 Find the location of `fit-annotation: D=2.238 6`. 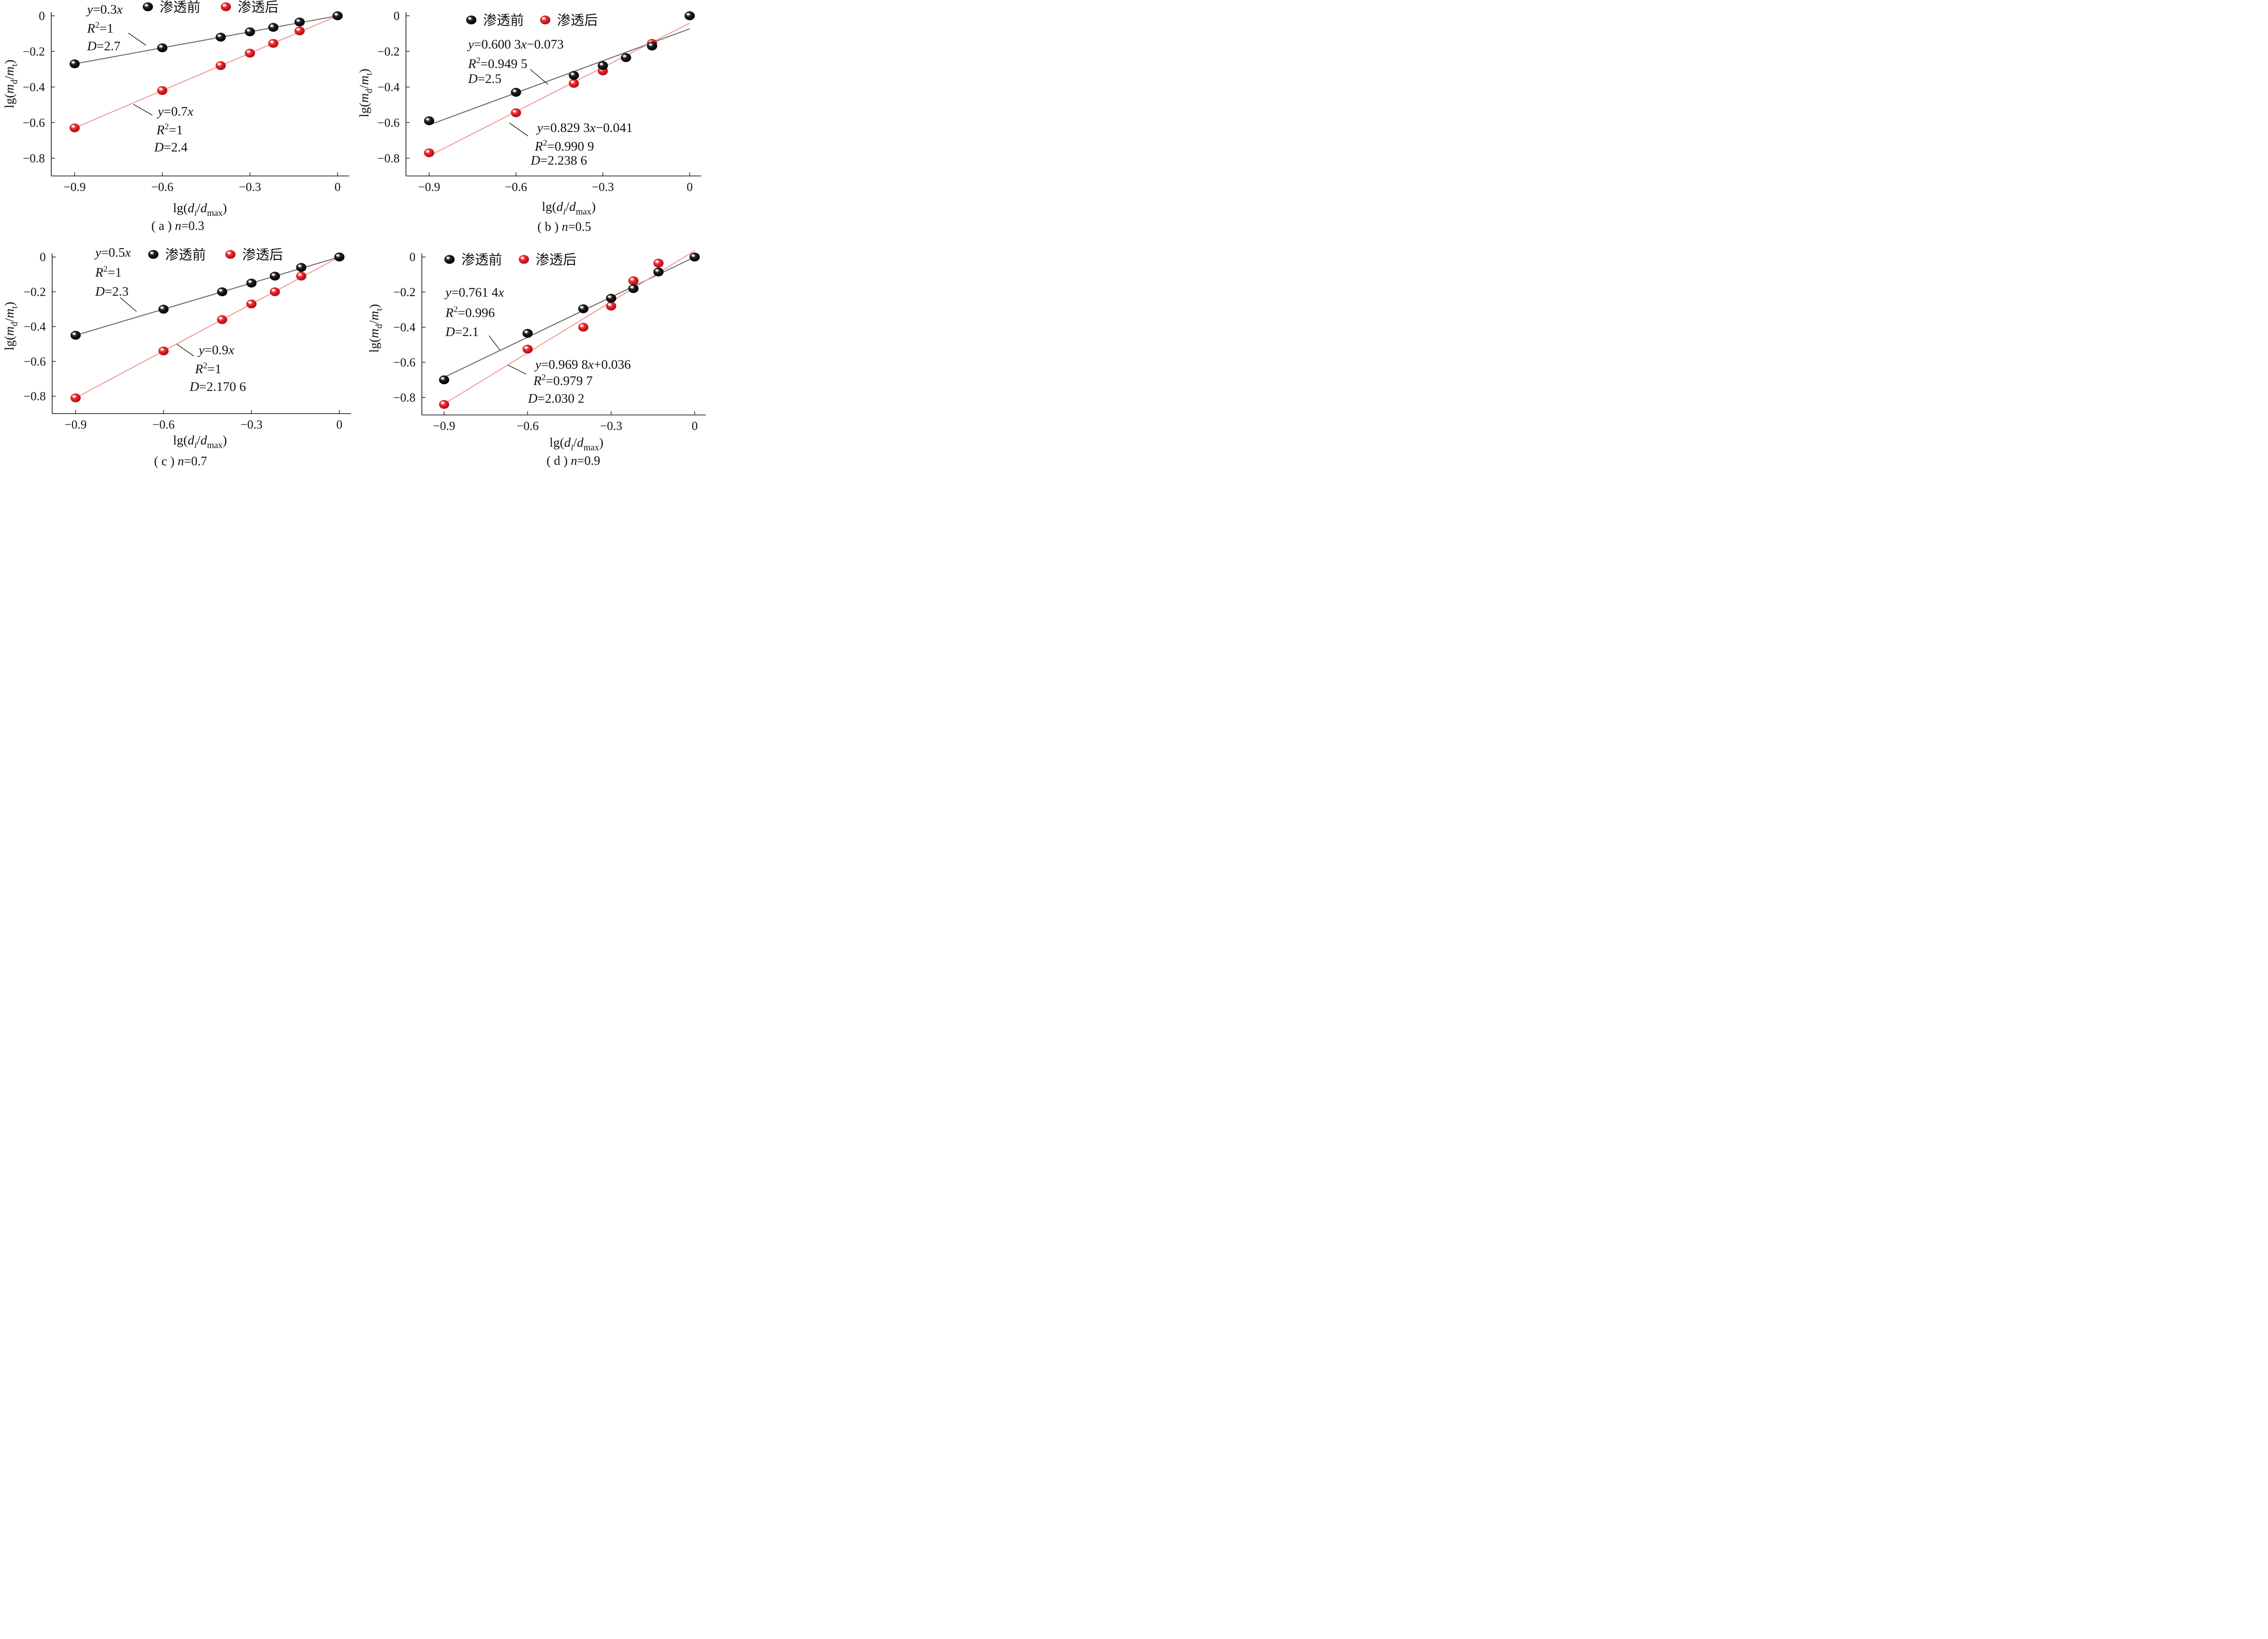

fit-annotation: D=2.238 6 is located at coordinates (559, 160).